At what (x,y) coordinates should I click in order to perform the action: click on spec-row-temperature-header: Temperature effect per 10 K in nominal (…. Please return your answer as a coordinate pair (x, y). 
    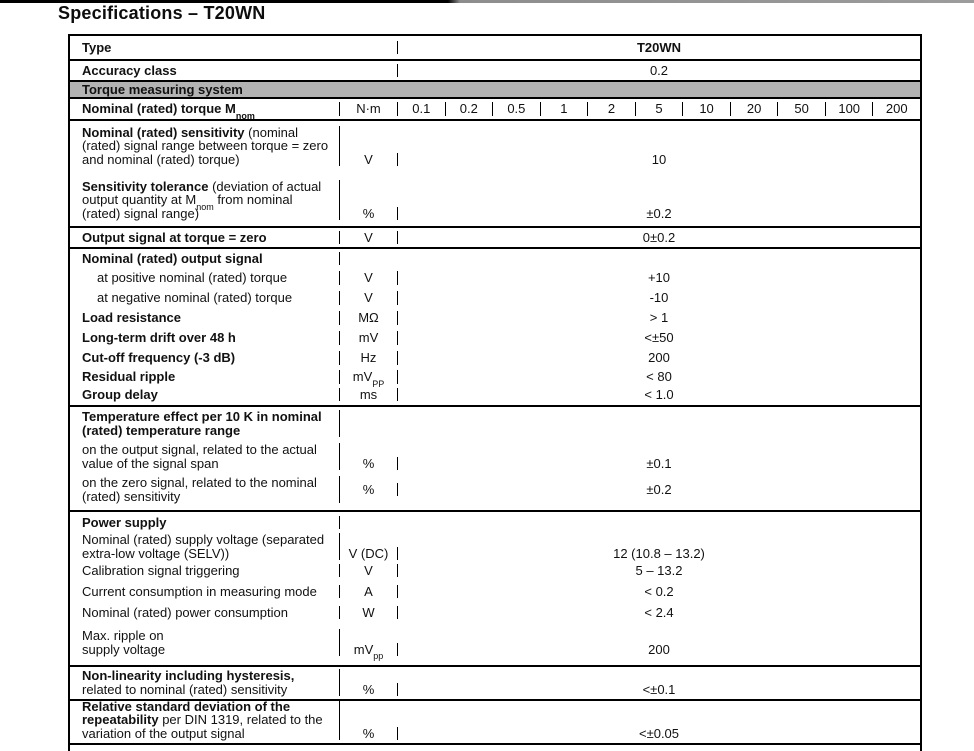
    Looking at the image, I should click on (495, 422).